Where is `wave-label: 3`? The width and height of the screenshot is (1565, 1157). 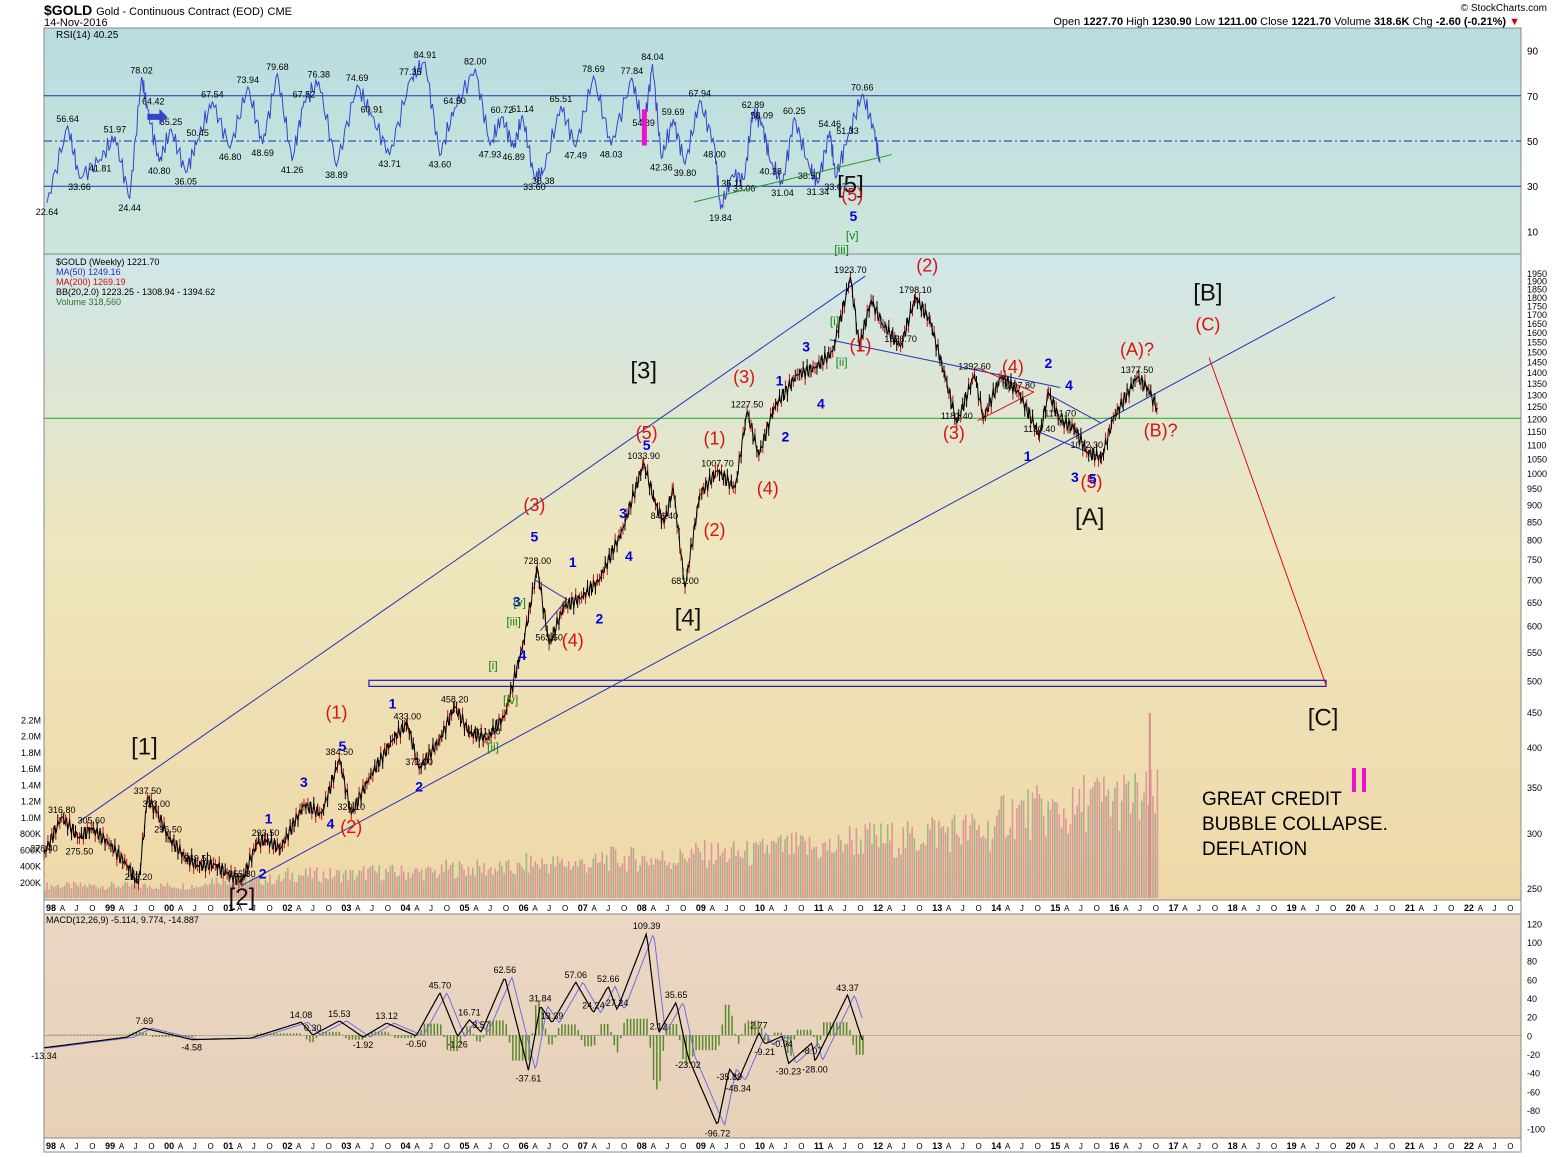 wave-label: 3 is located at coordinates (623, 513).